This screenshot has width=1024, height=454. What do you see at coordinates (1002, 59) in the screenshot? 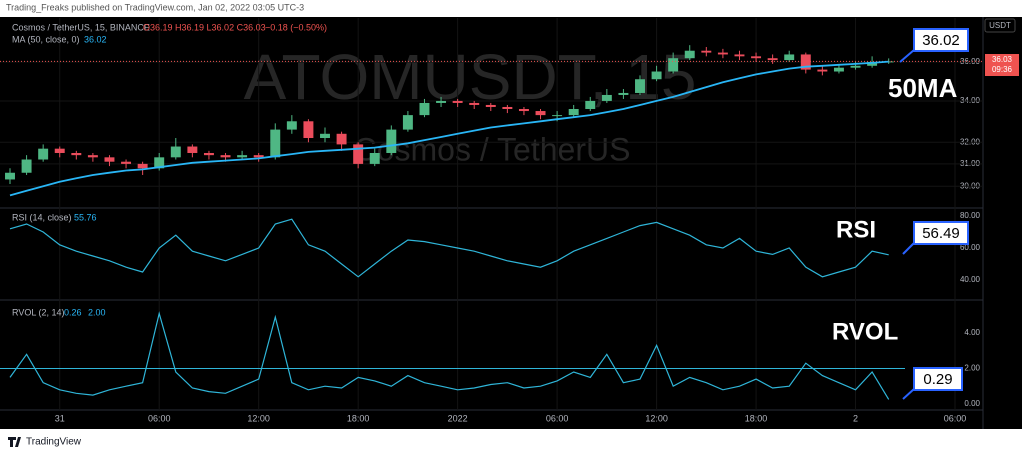
I see `last-price: 36.03` at bounding box center [1002, 59].